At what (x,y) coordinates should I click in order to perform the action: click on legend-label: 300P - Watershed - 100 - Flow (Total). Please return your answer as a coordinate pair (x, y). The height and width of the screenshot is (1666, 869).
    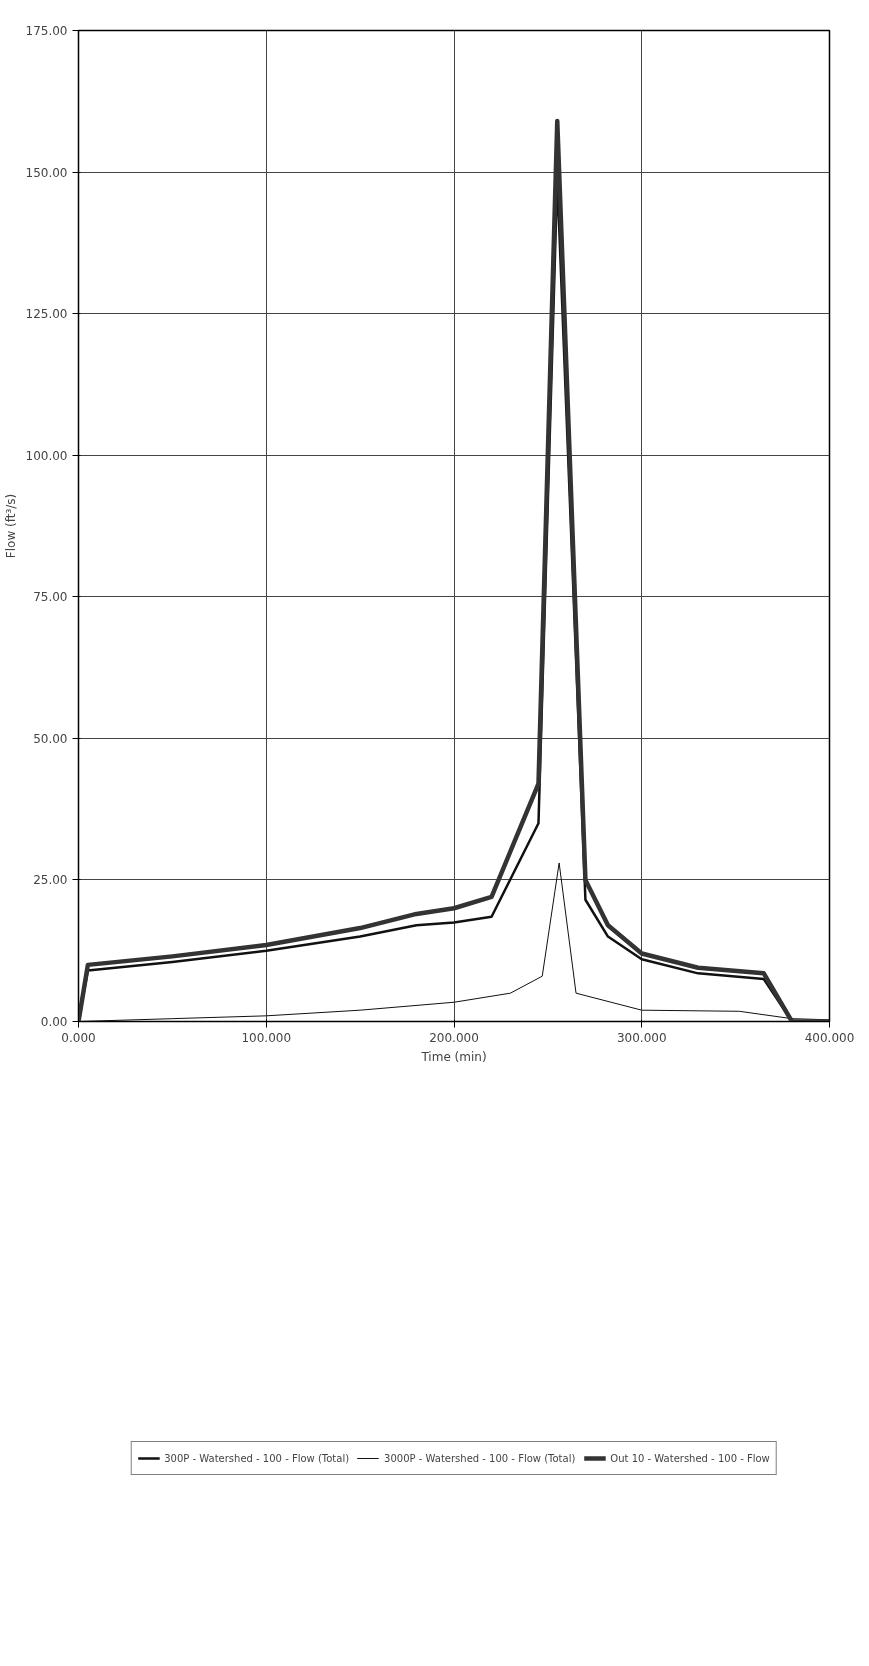
    Looking at the image, I should click on (257, 1458).